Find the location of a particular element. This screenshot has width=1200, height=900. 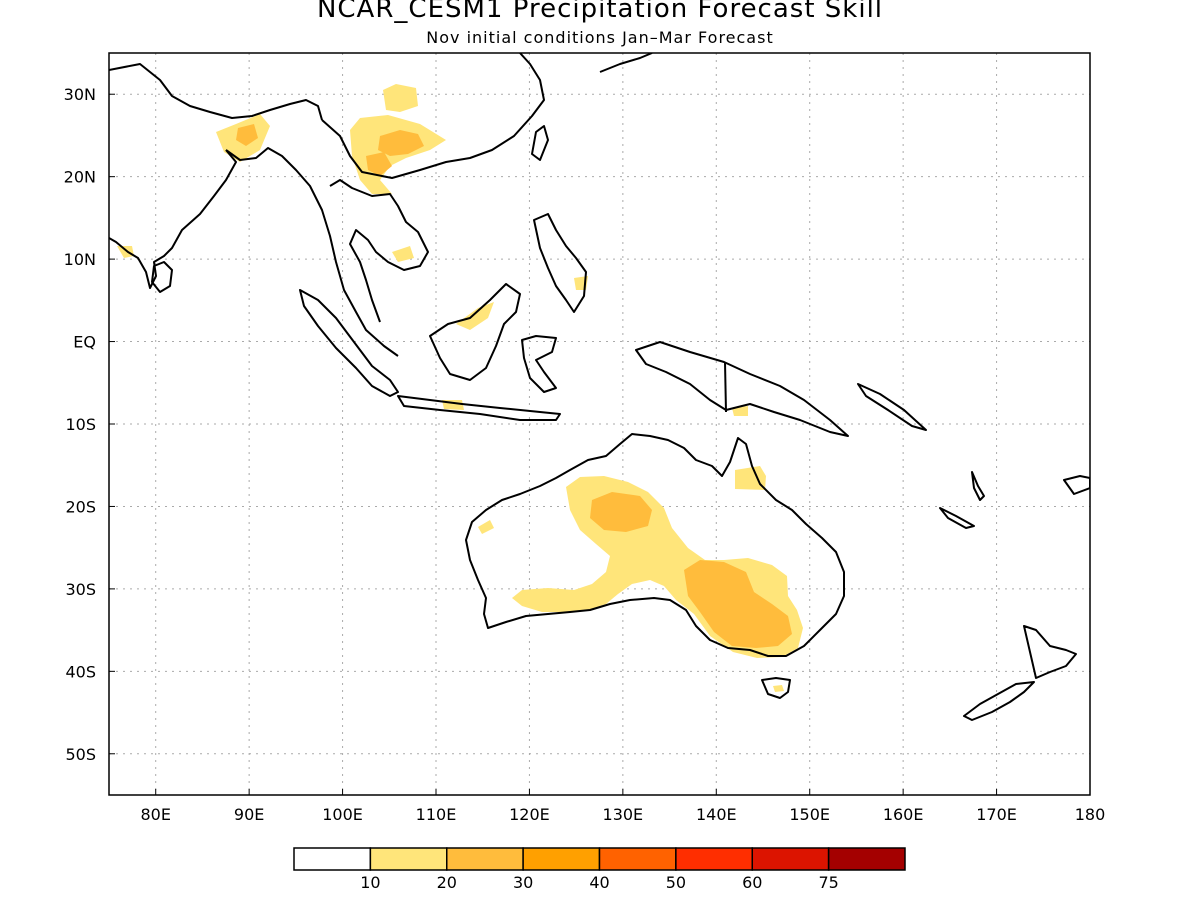

coast-java is located at coordinates (479, 408).